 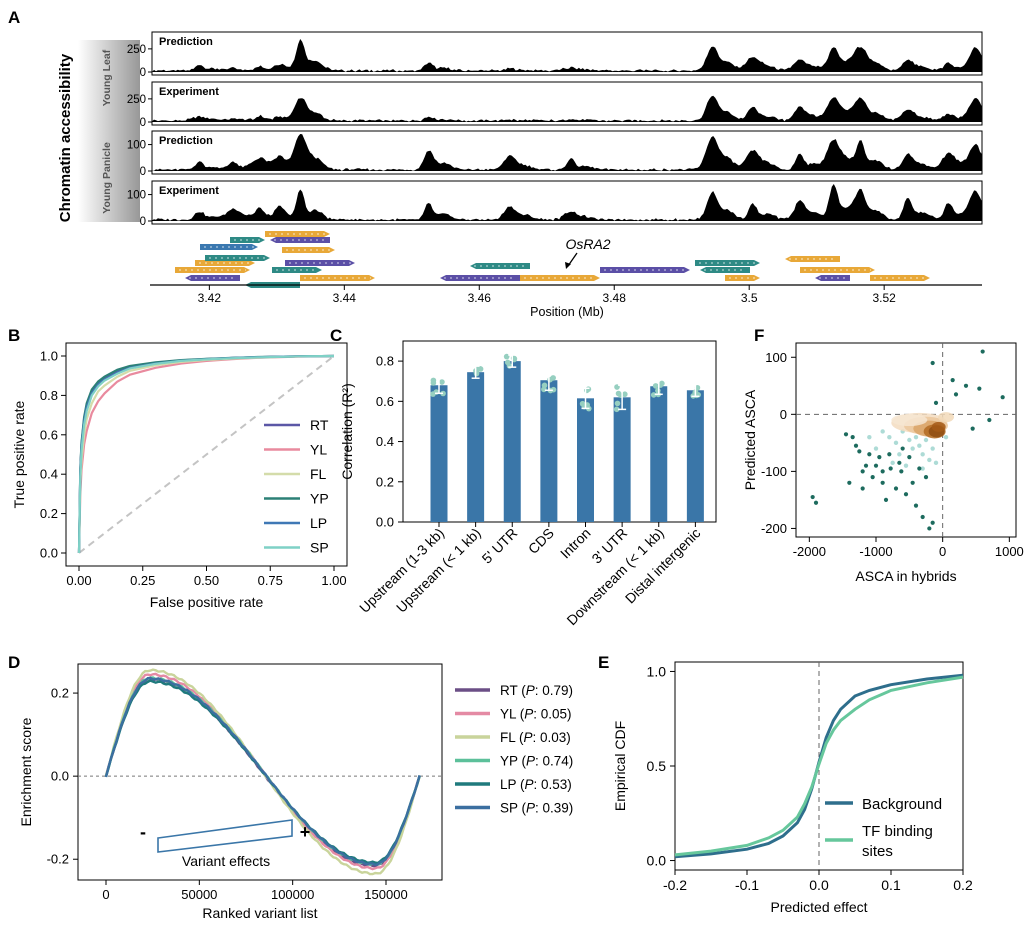 I want to click on legend-p-value: : 0.74), so click(x=554, y=761).